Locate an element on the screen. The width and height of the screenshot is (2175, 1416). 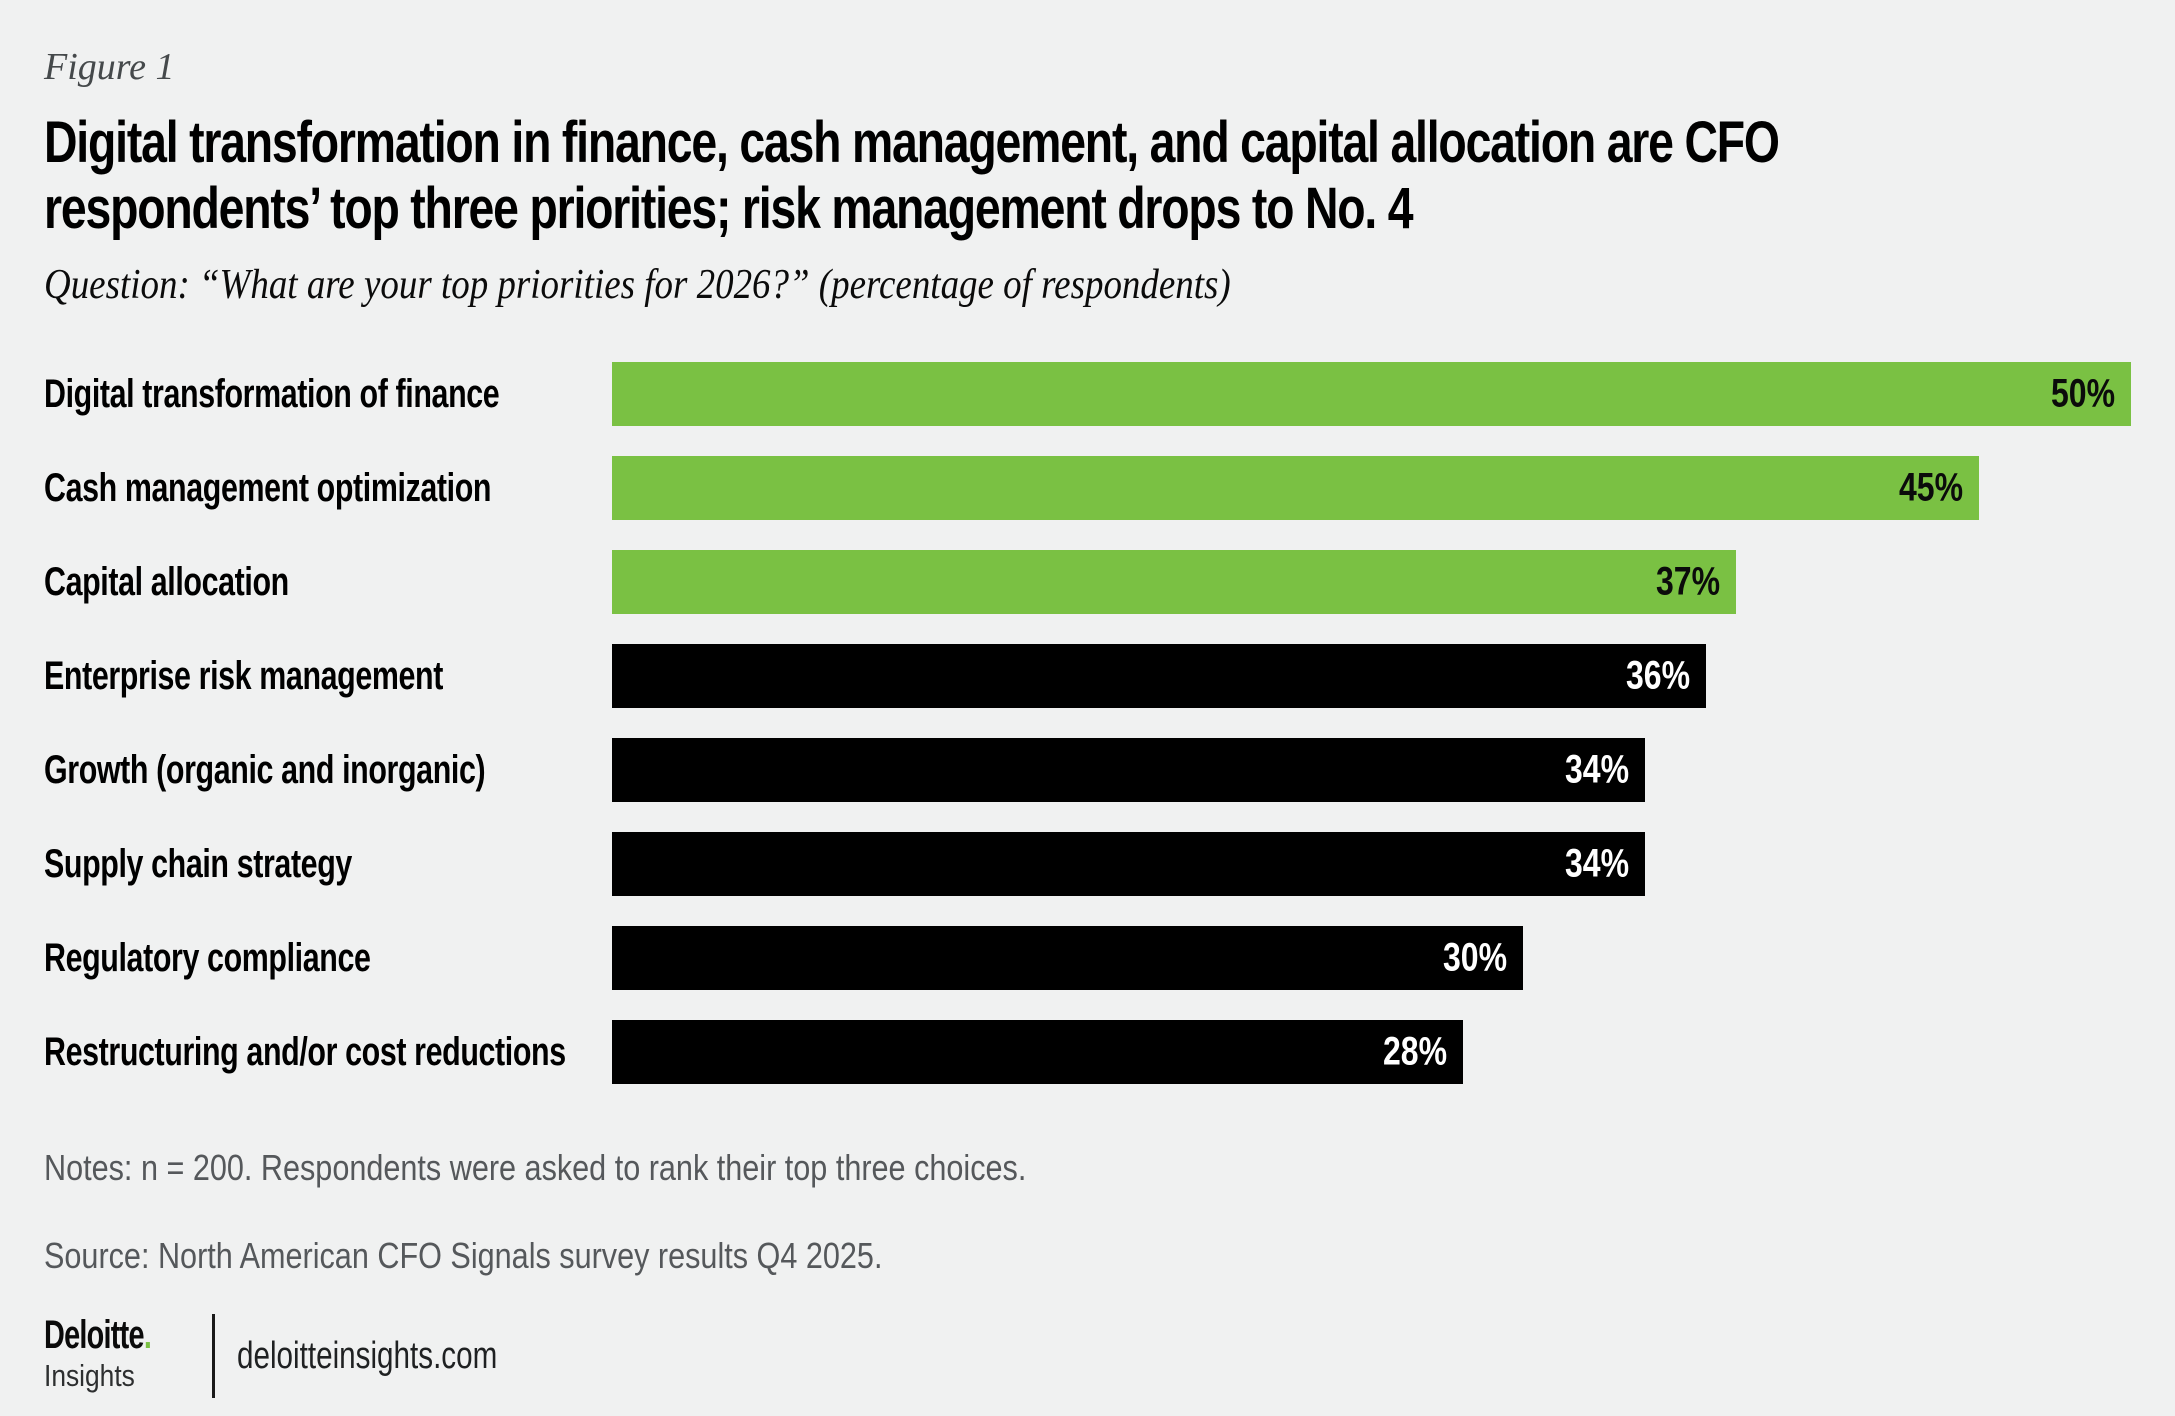
category-label: Capital allocation is located at coordinates (166, 581).